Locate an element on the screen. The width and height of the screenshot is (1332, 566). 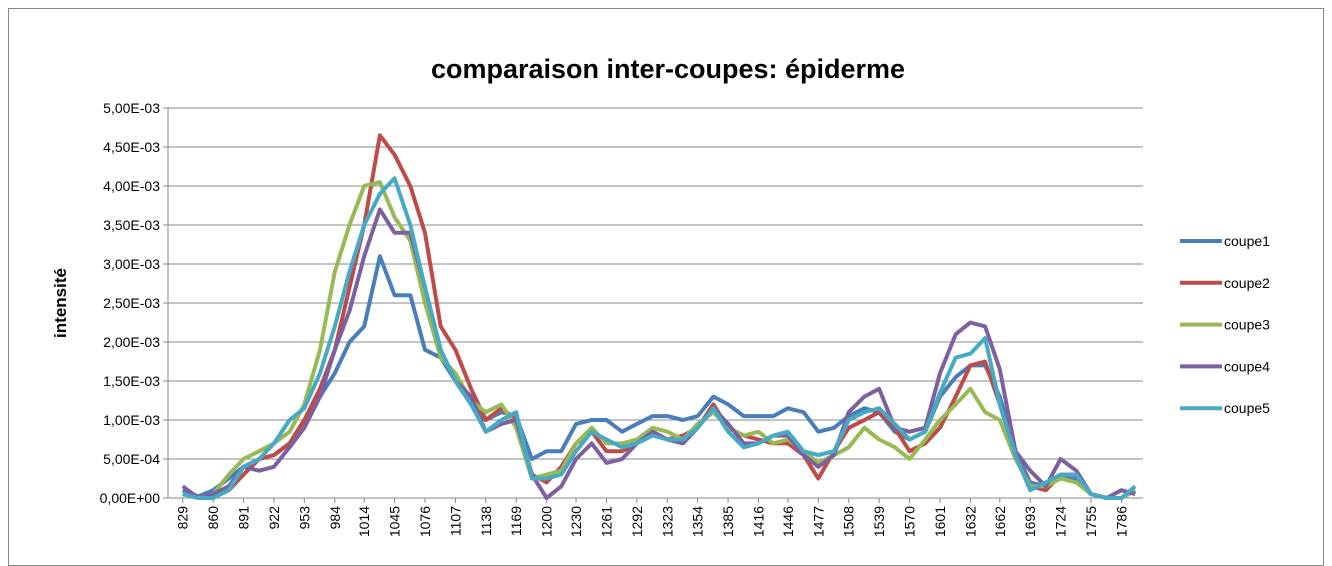
legend-label: coupe4 is located at coordinates (1247, 366).